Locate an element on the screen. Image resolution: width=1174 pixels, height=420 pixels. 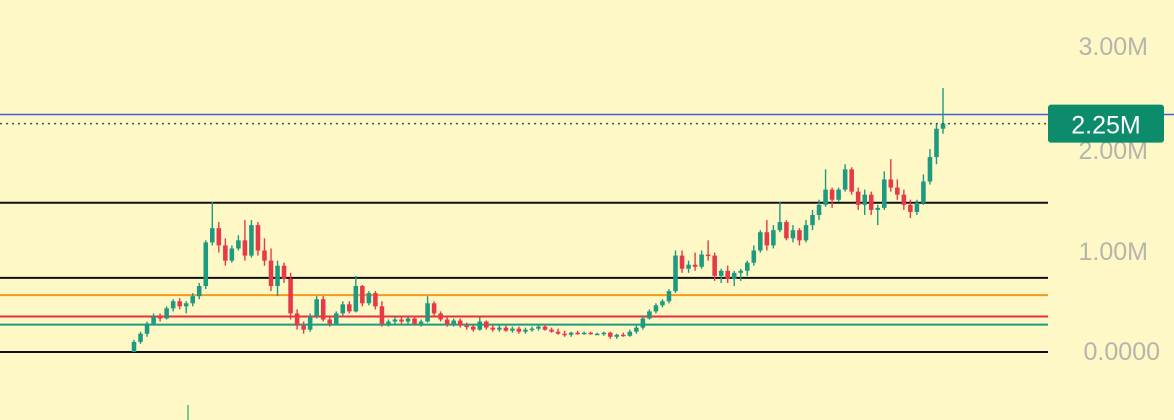
current-price-label: 2.25M is located at coordinates (1105, 126).